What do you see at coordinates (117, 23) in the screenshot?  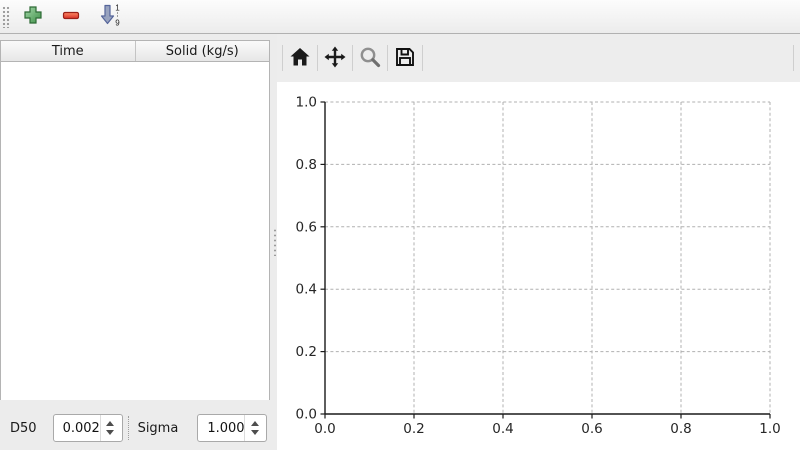 I see `sort-badge-bottom: 9` at bounding box center [117, 23].